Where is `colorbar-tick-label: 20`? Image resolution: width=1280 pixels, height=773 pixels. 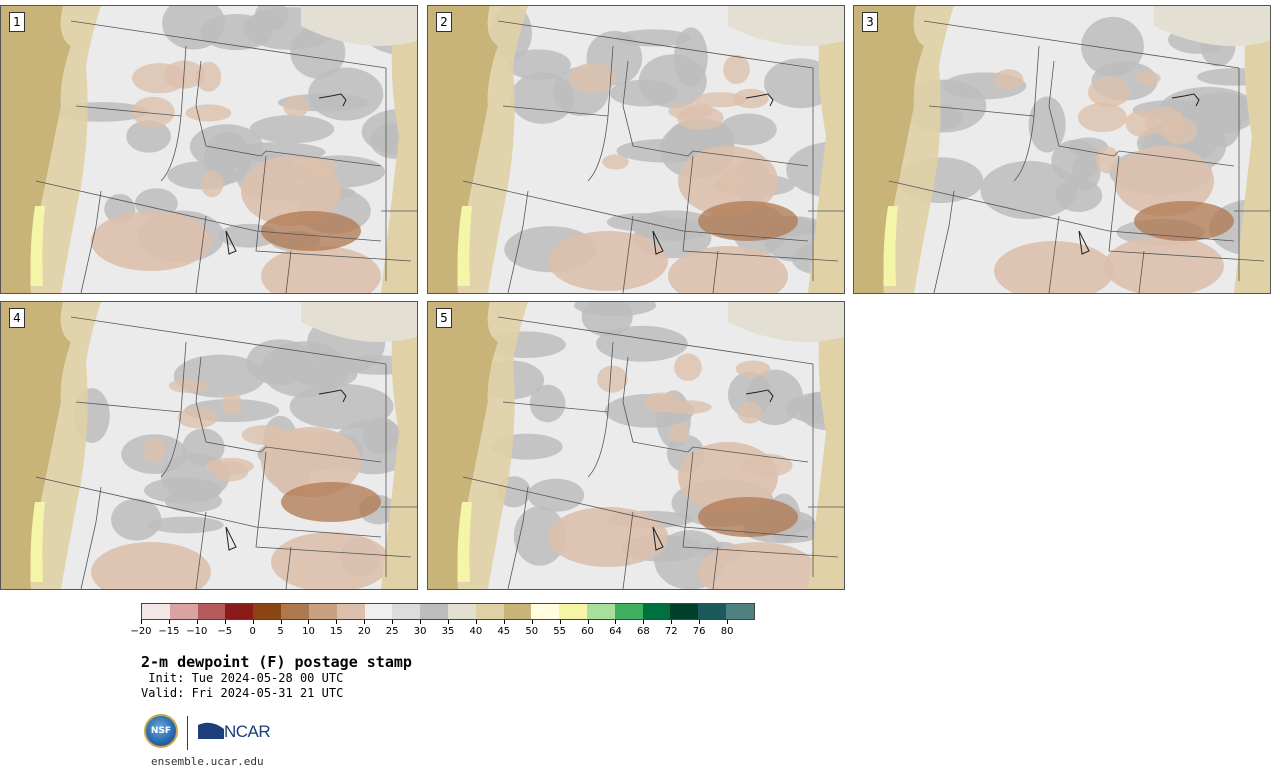 colorbar-tick-label: 20 is located at coordinates (364, 631).